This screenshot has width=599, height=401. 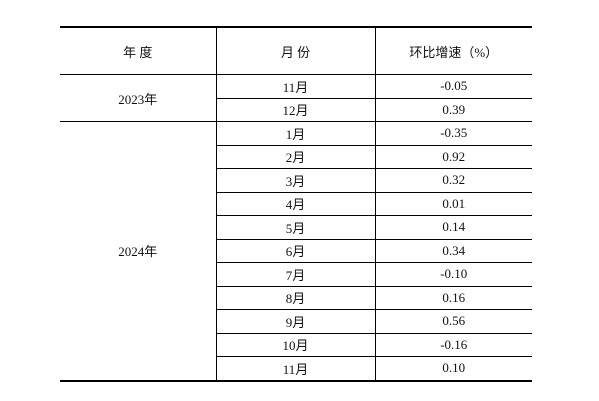 What do you see at coordinates (453, 180) in the screenshot?
I see `value-cell: 0.32` at bounding box center [453, 180].